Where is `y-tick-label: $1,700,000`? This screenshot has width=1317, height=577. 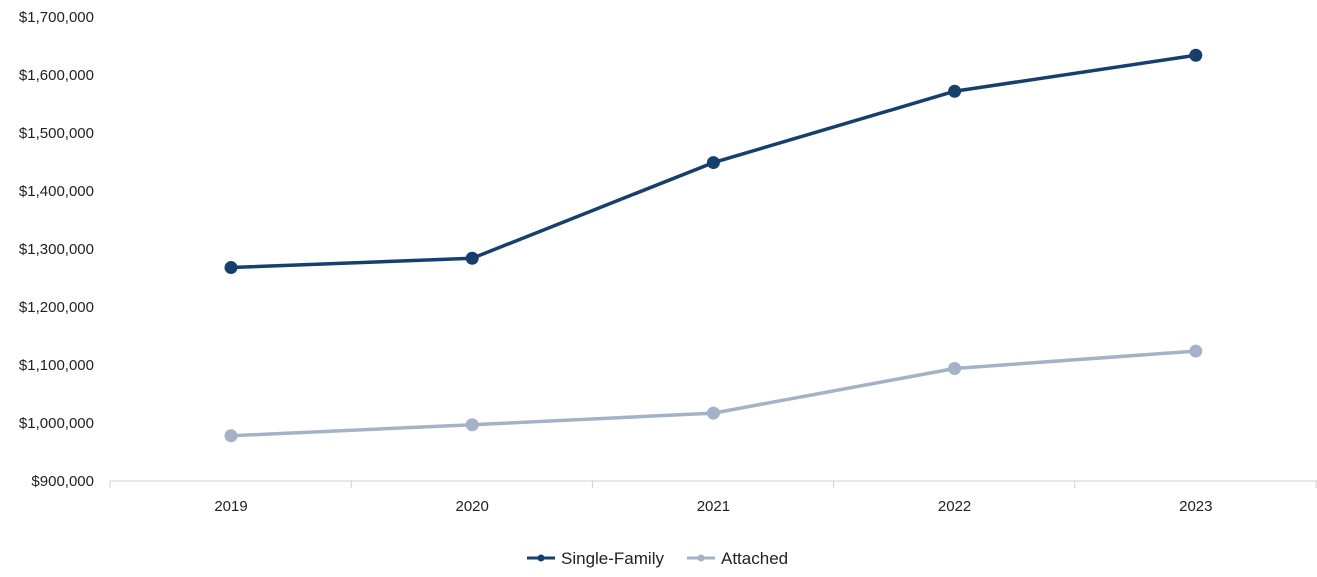
y-tick-label: $1,700,000 is located at coordinates (56, 17).